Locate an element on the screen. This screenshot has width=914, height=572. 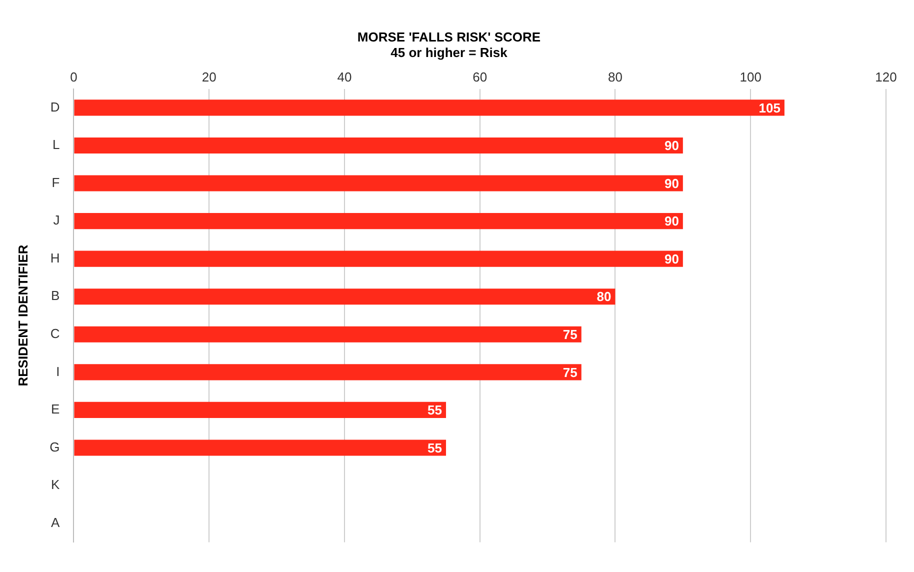
x-tick-label: 80 is located at coordinates (615, 77).